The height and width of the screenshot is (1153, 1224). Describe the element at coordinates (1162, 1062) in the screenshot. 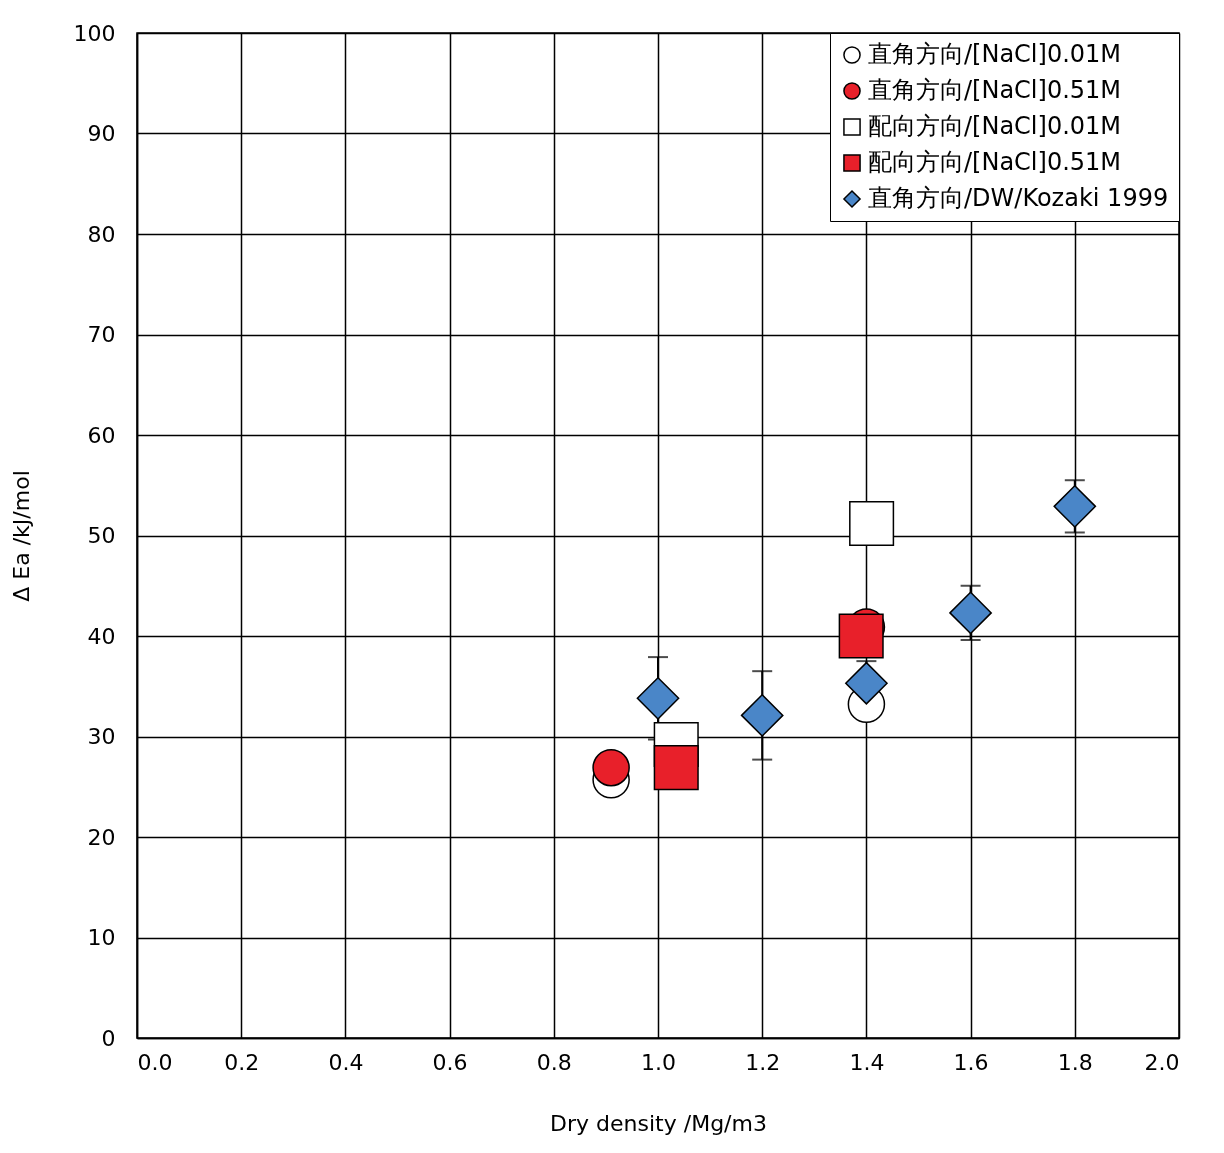

I see `x-tick-label: 2.0` at that location.